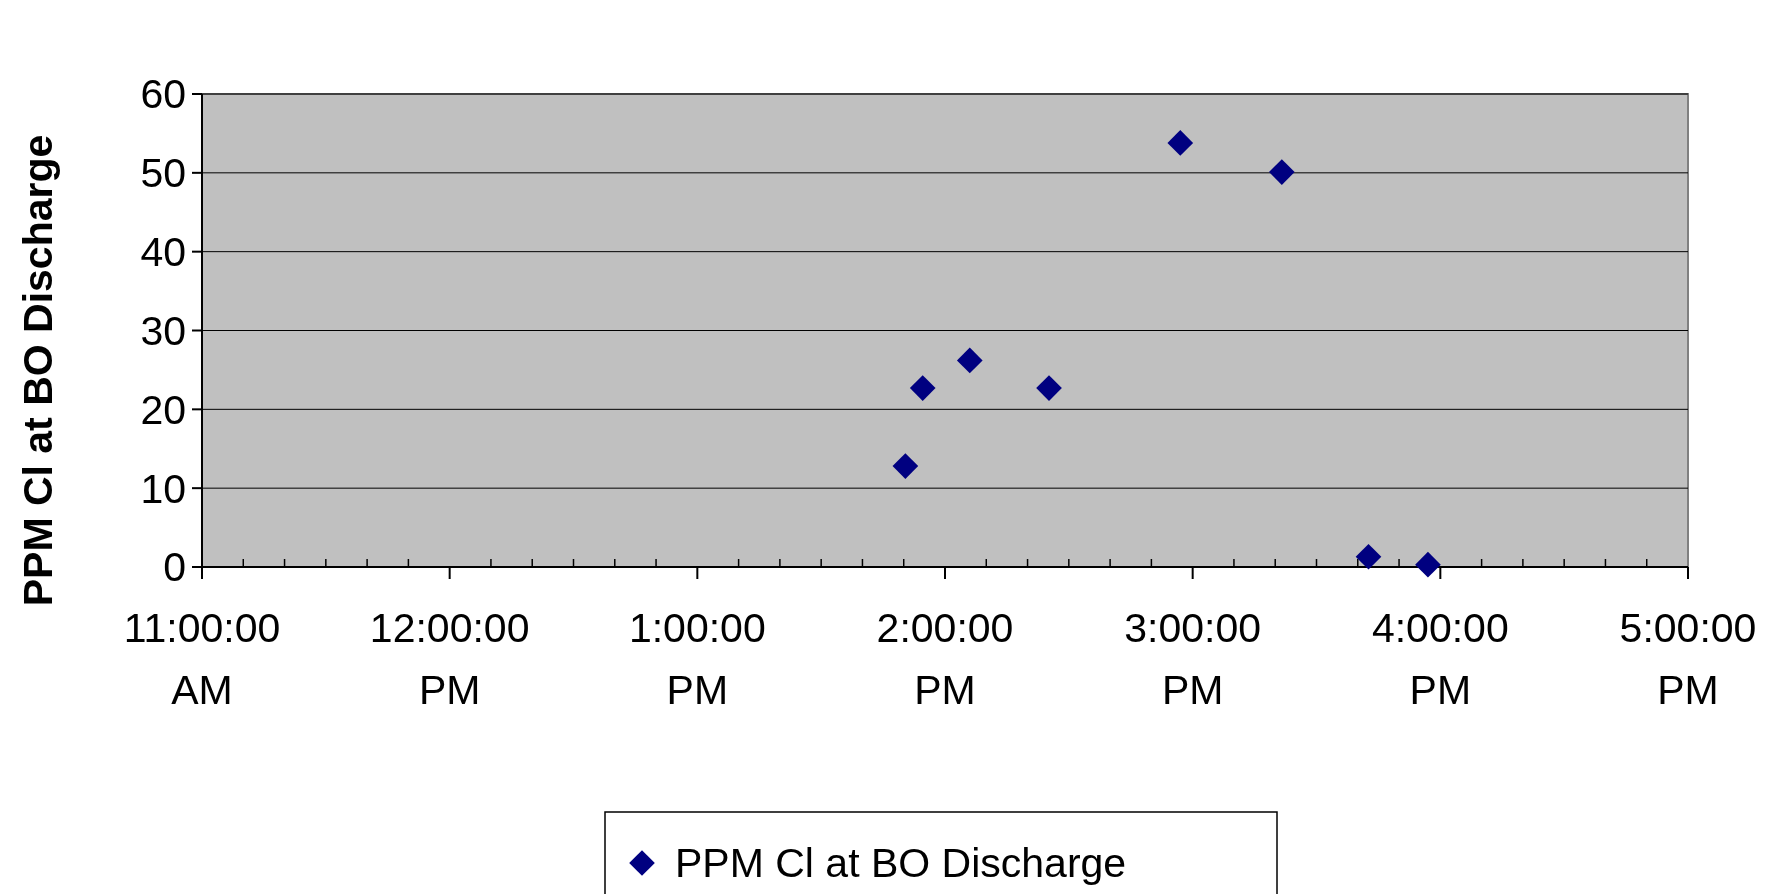 The width and height of the screenshot is (1779, 894). Describe the element at coordinates (163, 330) in the screenshot. I see `y-tick-label: 30` at that location.